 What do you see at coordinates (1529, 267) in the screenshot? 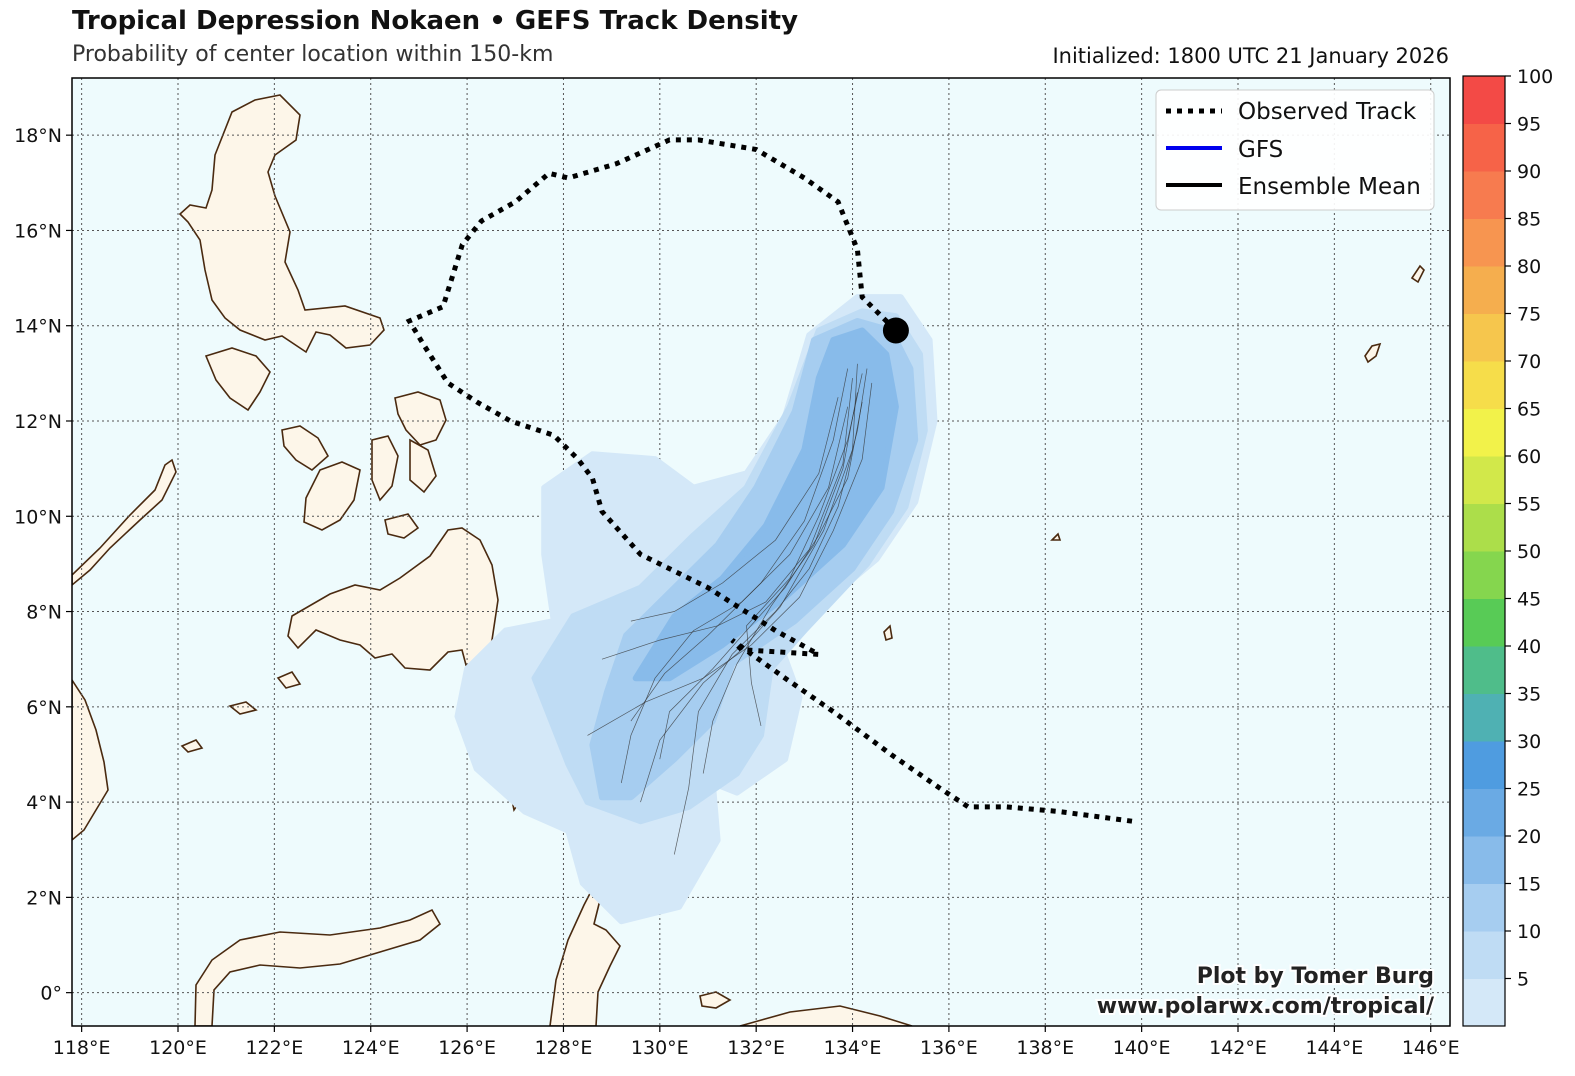
I see `colorbar-tick-label: 80` at bounding box center [1529, 267].